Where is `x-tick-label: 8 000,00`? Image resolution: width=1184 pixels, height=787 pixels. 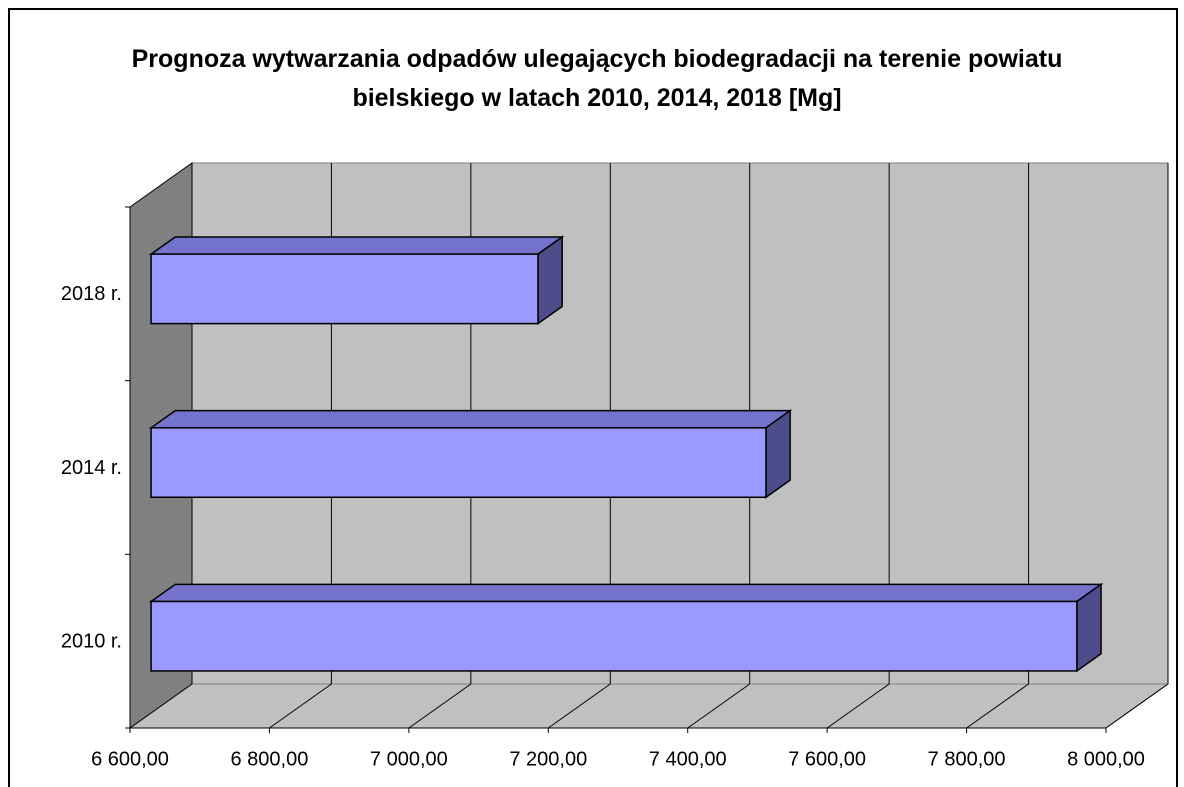
x-tick-label: 8 000,00 is located at coordinates (1106, 759).